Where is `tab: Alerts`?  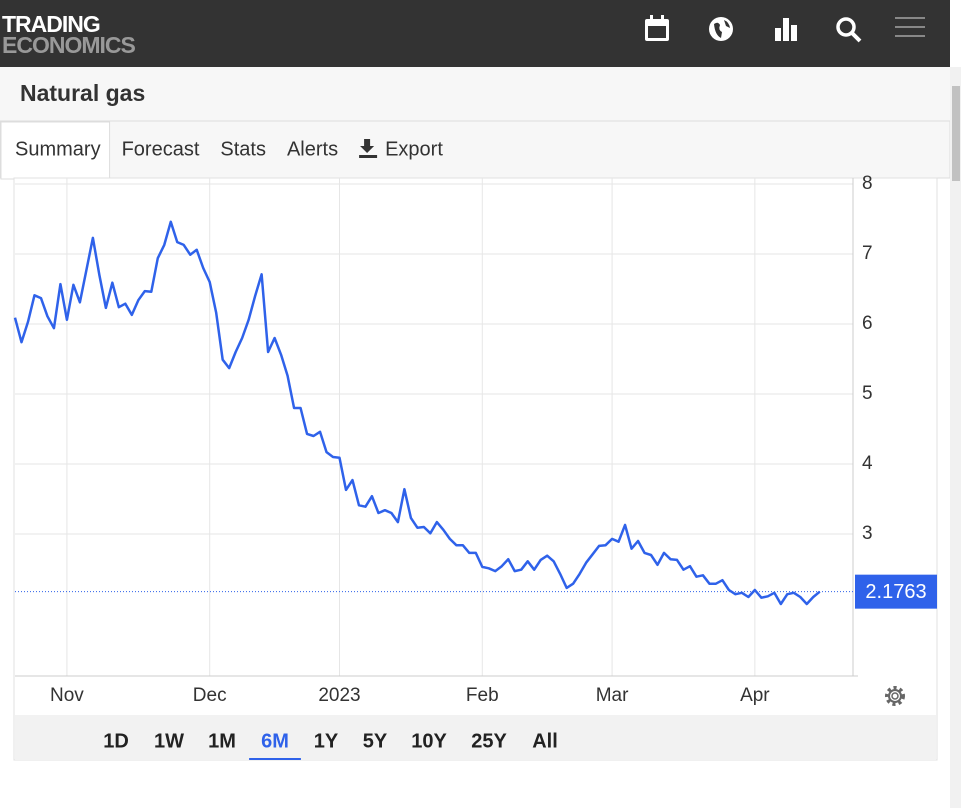
tab: Alerts is located at coordinates (312, 149).